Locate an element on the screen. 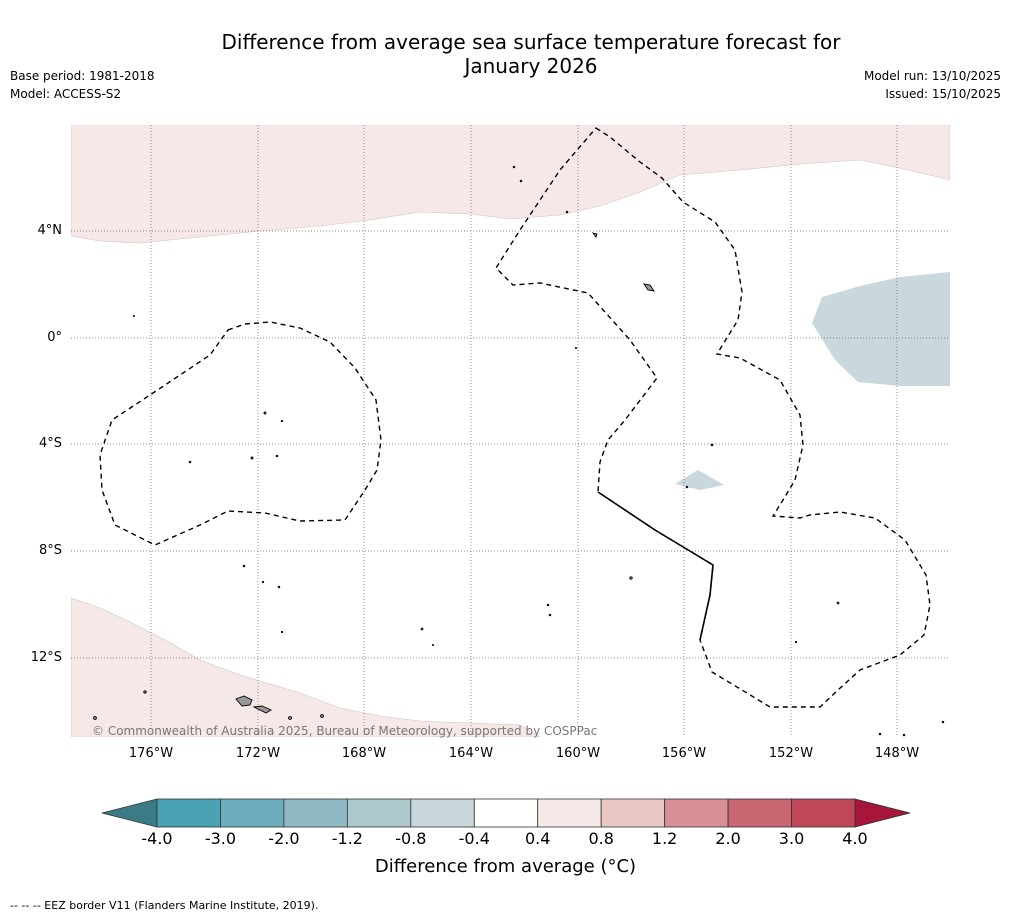 The width and height of the screenshot is (1011, 919). warm-anomaly-north is located at coordinates (510, 184).